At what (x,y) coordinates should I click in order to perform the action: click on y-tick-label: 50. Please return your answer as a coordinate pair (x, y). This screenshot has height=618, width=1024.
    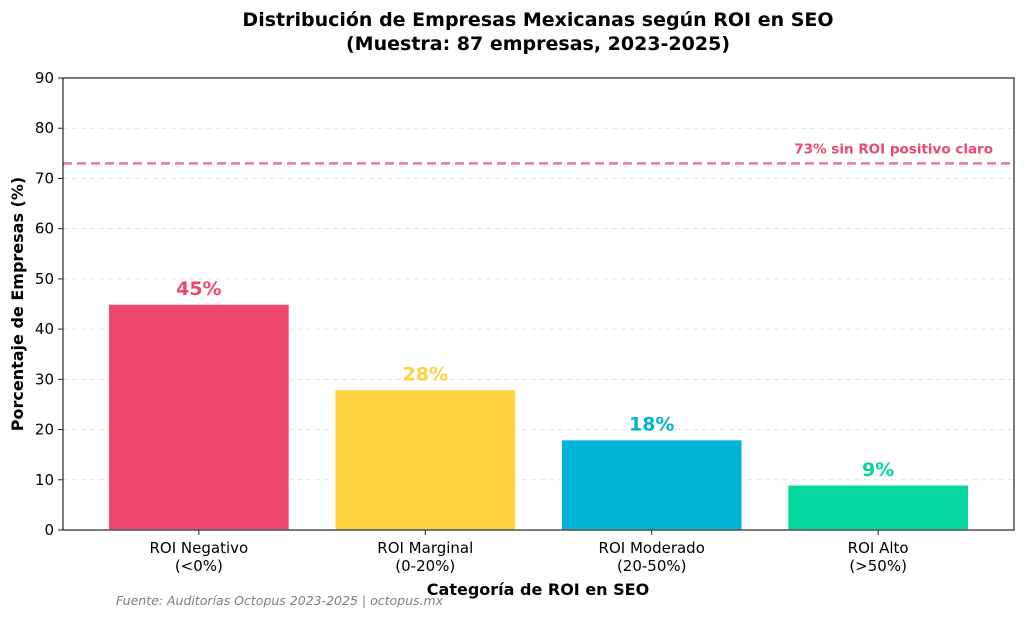
    Looking at the image, I should click on (44, 279).